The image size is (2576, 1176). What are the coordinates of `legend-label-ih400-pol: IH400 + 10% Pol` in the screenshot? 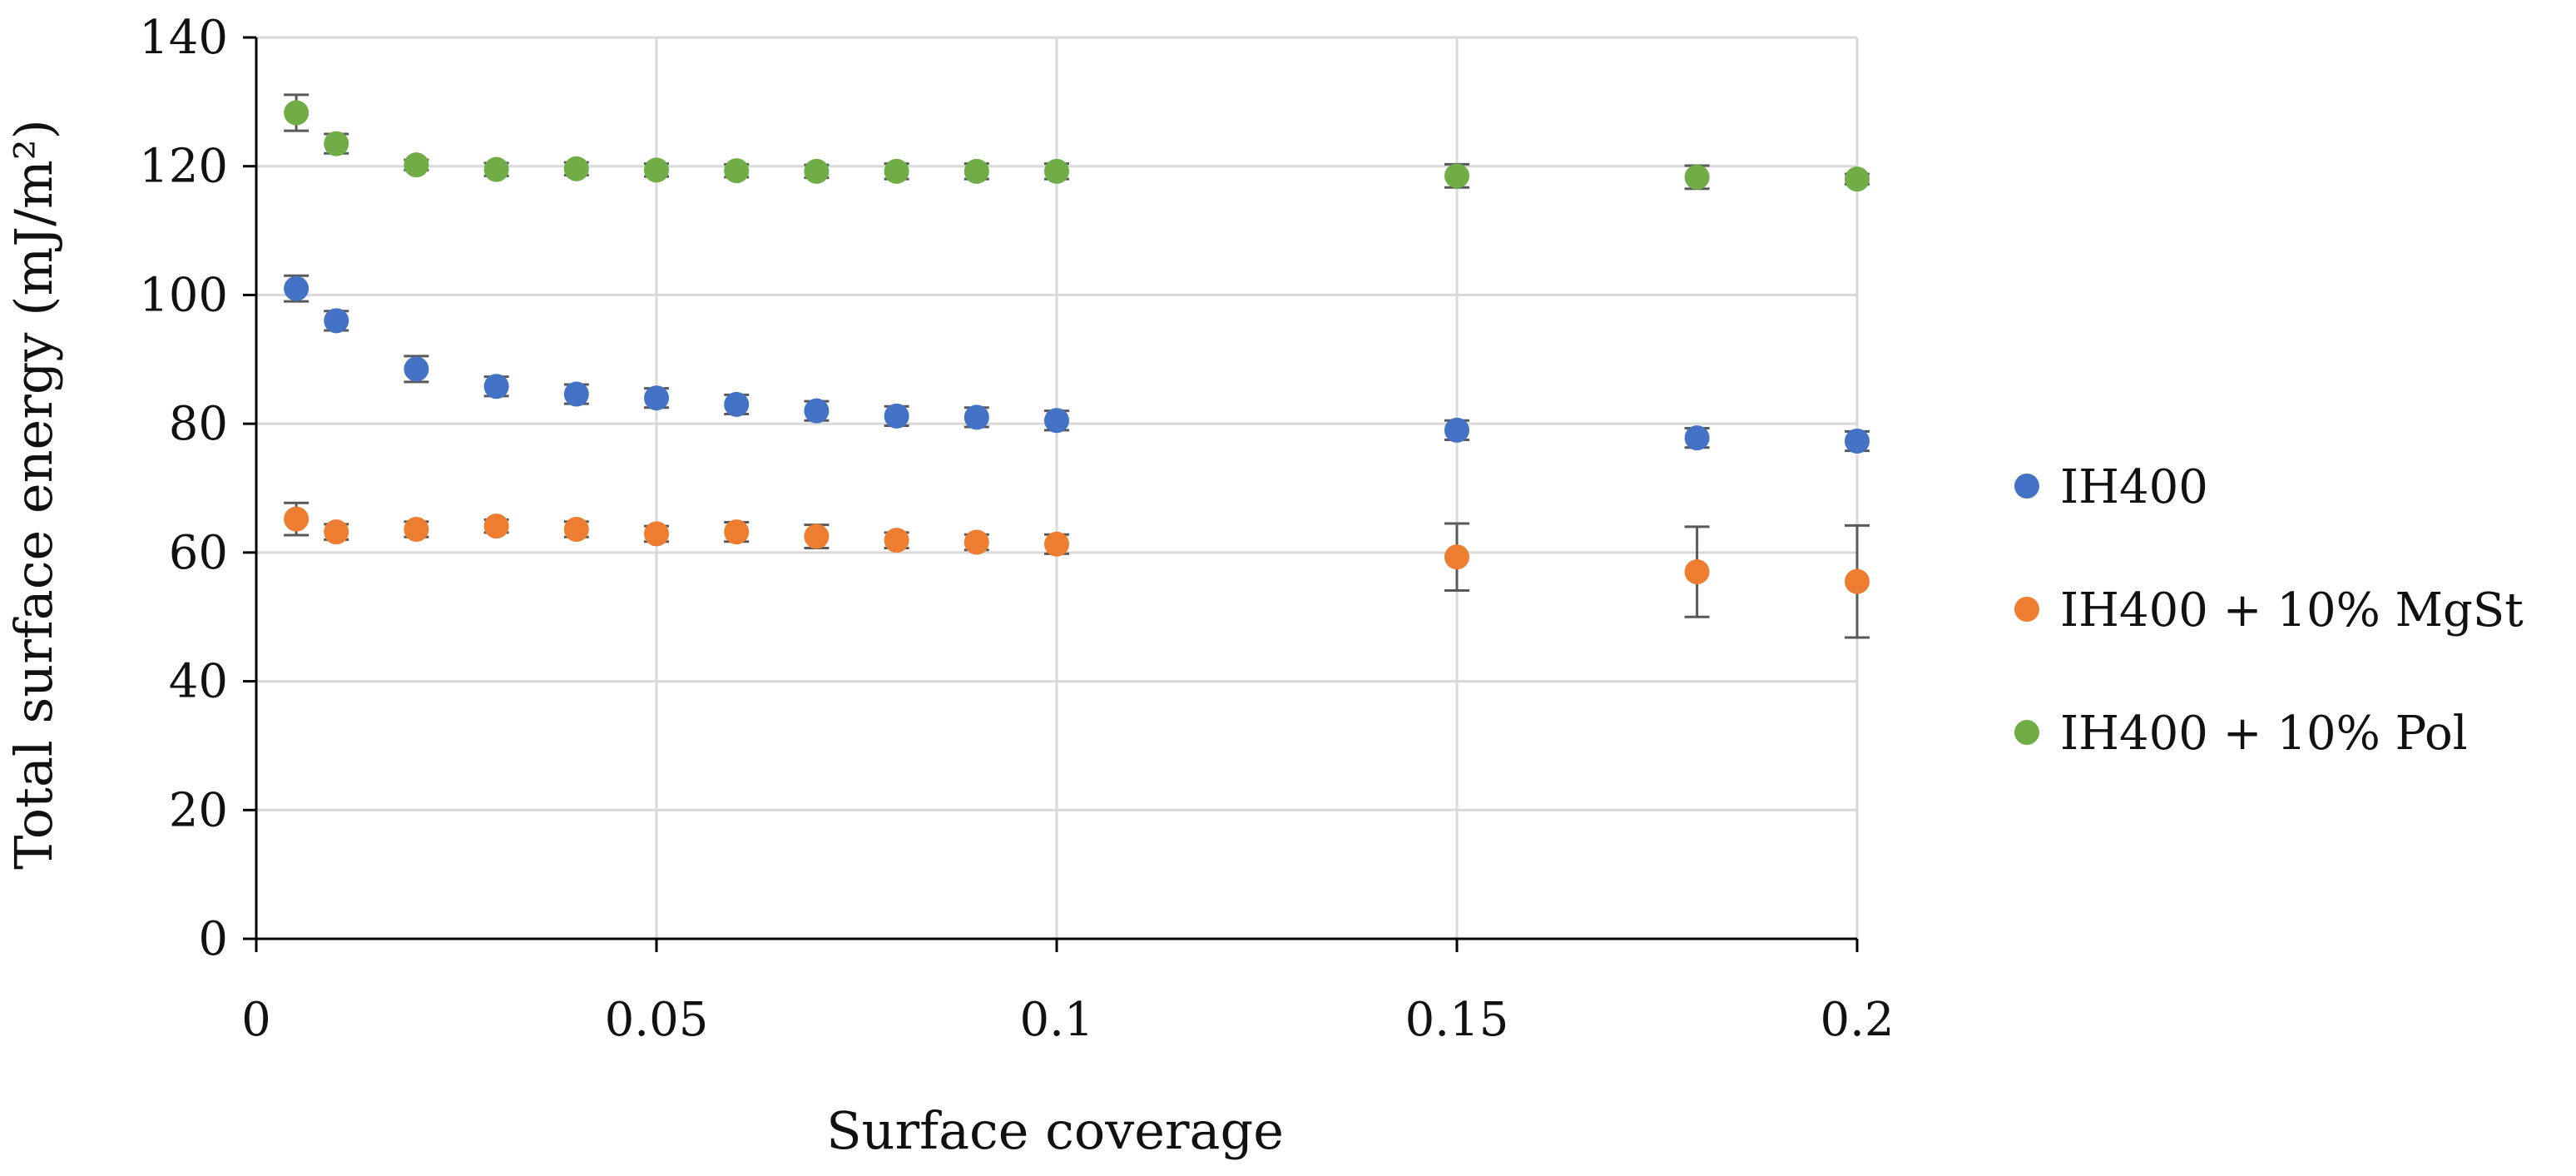 It's located at (2264, 734).